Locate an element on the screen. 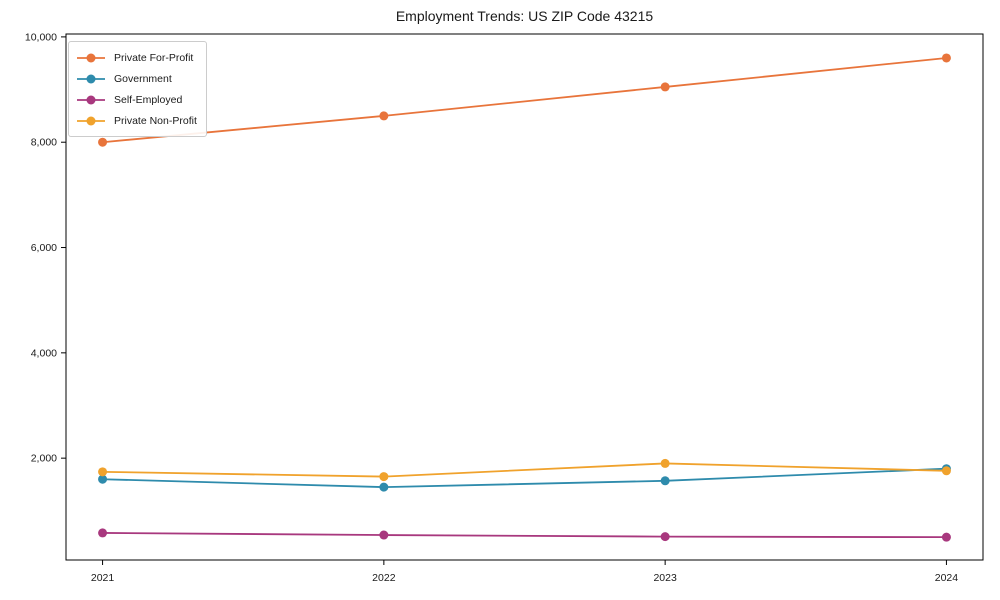  chart-title: Employment Trends: US ZIP Code 43215 is located at coordinates (524, 16).